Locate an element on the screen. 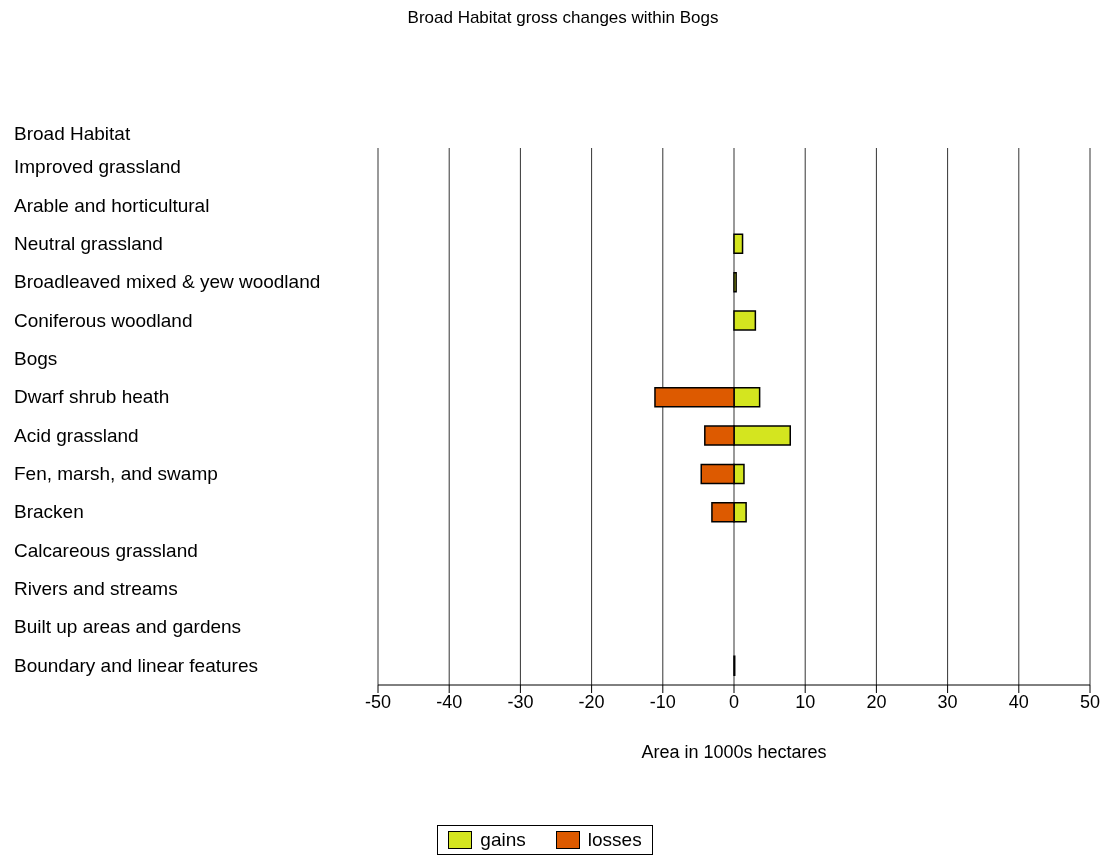 The image size is (1113, 867). x-axis-title: Area in 1000s hectares is located at coordinates (734, 751).